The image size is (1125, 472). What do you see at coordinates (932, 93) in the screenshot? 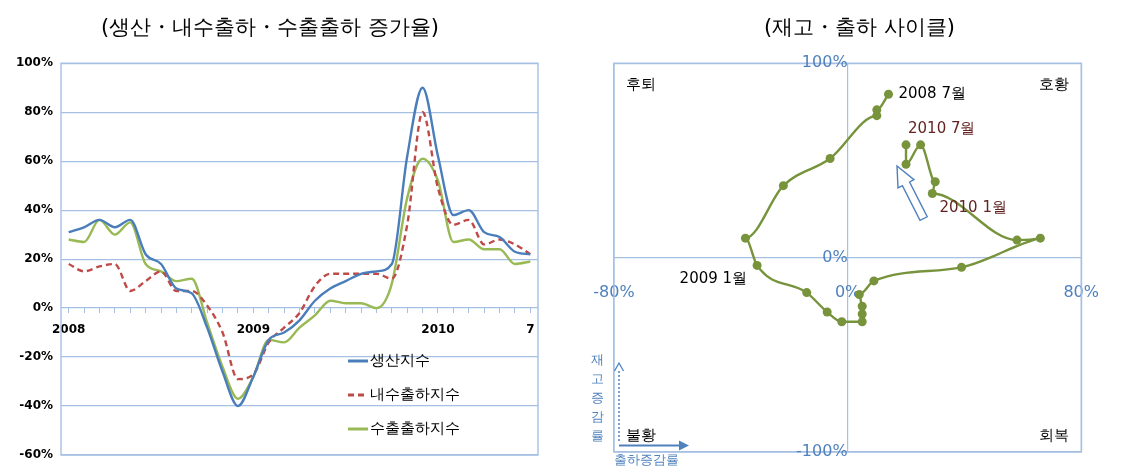
I see `annotation: 2008 7월` at bounding box center [932, 93].